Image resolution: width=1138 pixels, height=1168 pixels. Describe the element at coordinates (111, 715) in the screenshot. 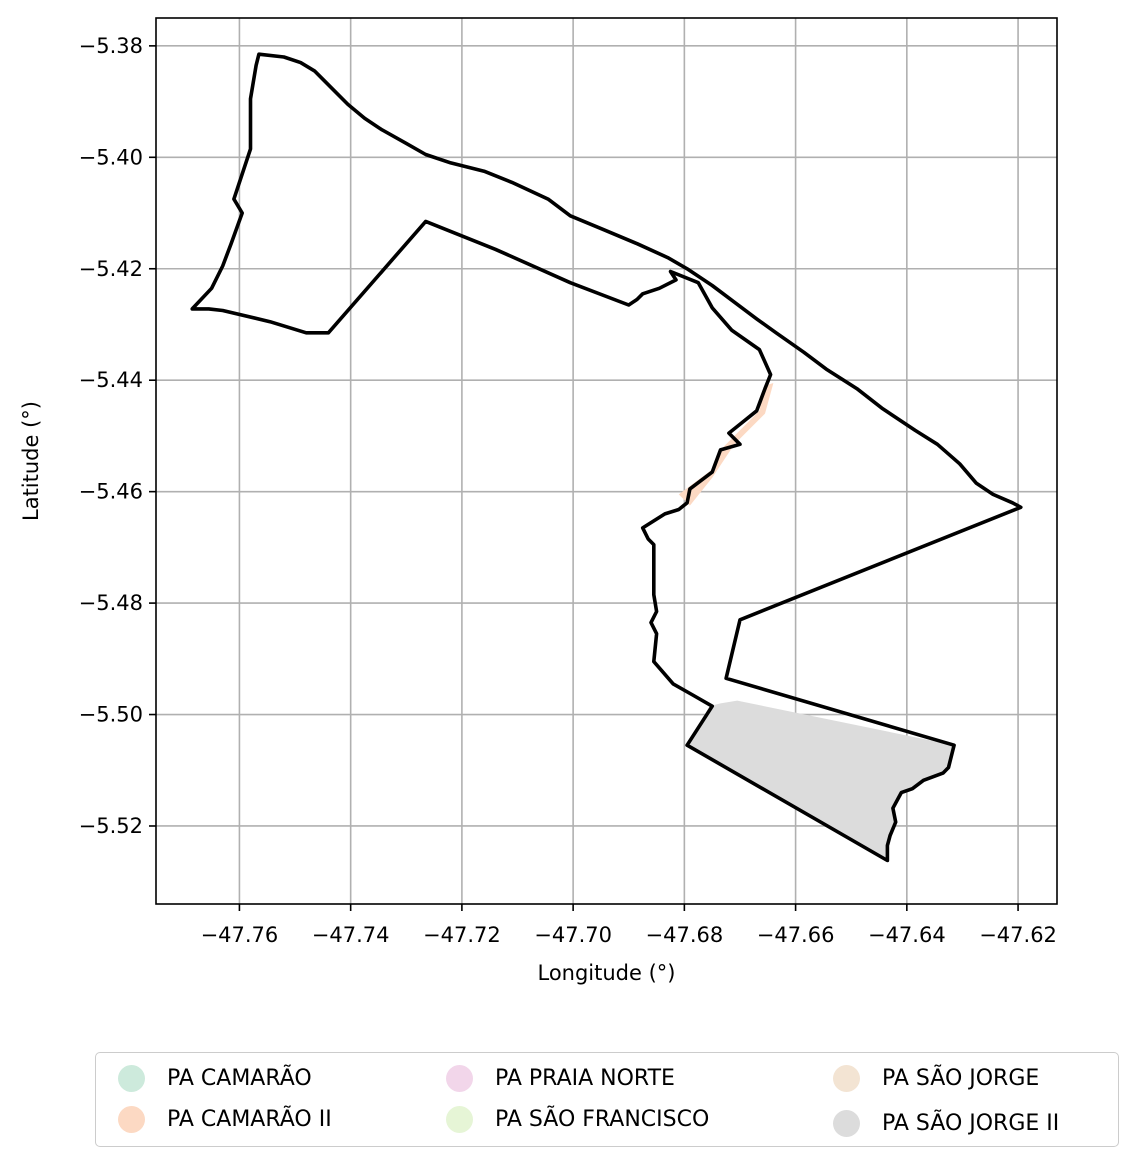

I see `y-tick-label: −5.50` at that location.